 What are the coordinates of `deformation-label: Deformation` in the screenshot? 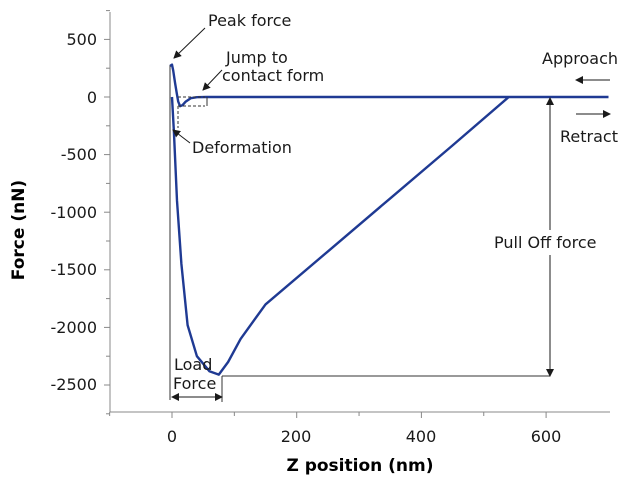 It's located at (242, 147).